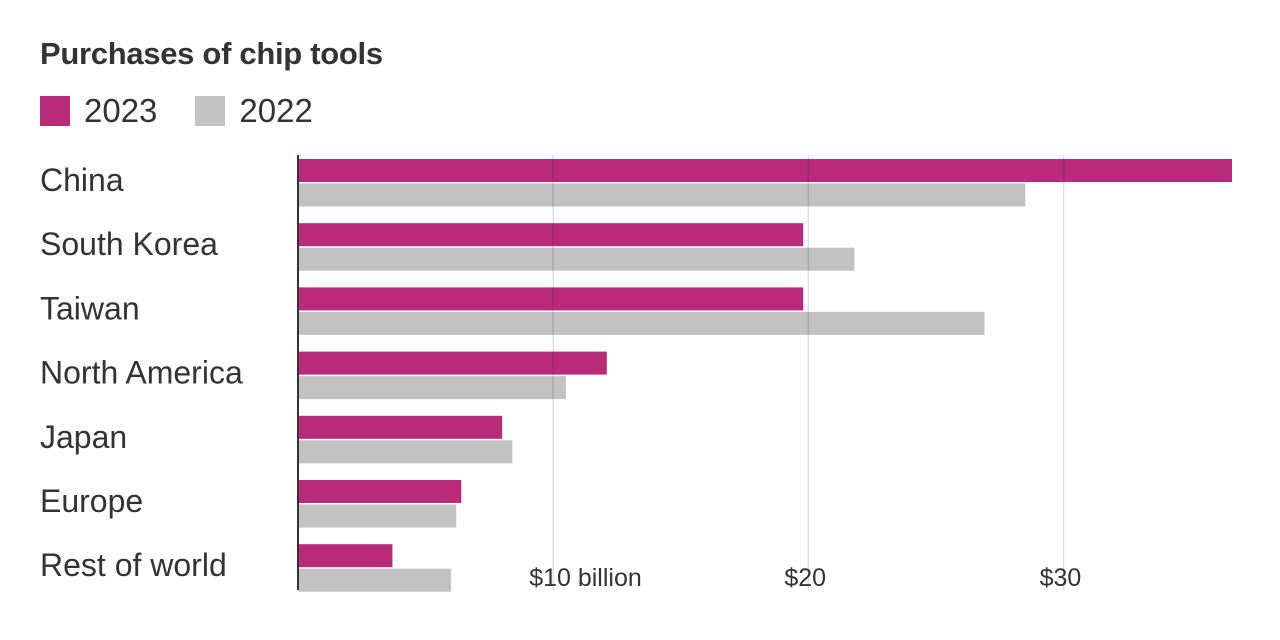  Describe the element at coordinates (210, 111) in the screenshot. I see `legend-swatch-2022` at that location.